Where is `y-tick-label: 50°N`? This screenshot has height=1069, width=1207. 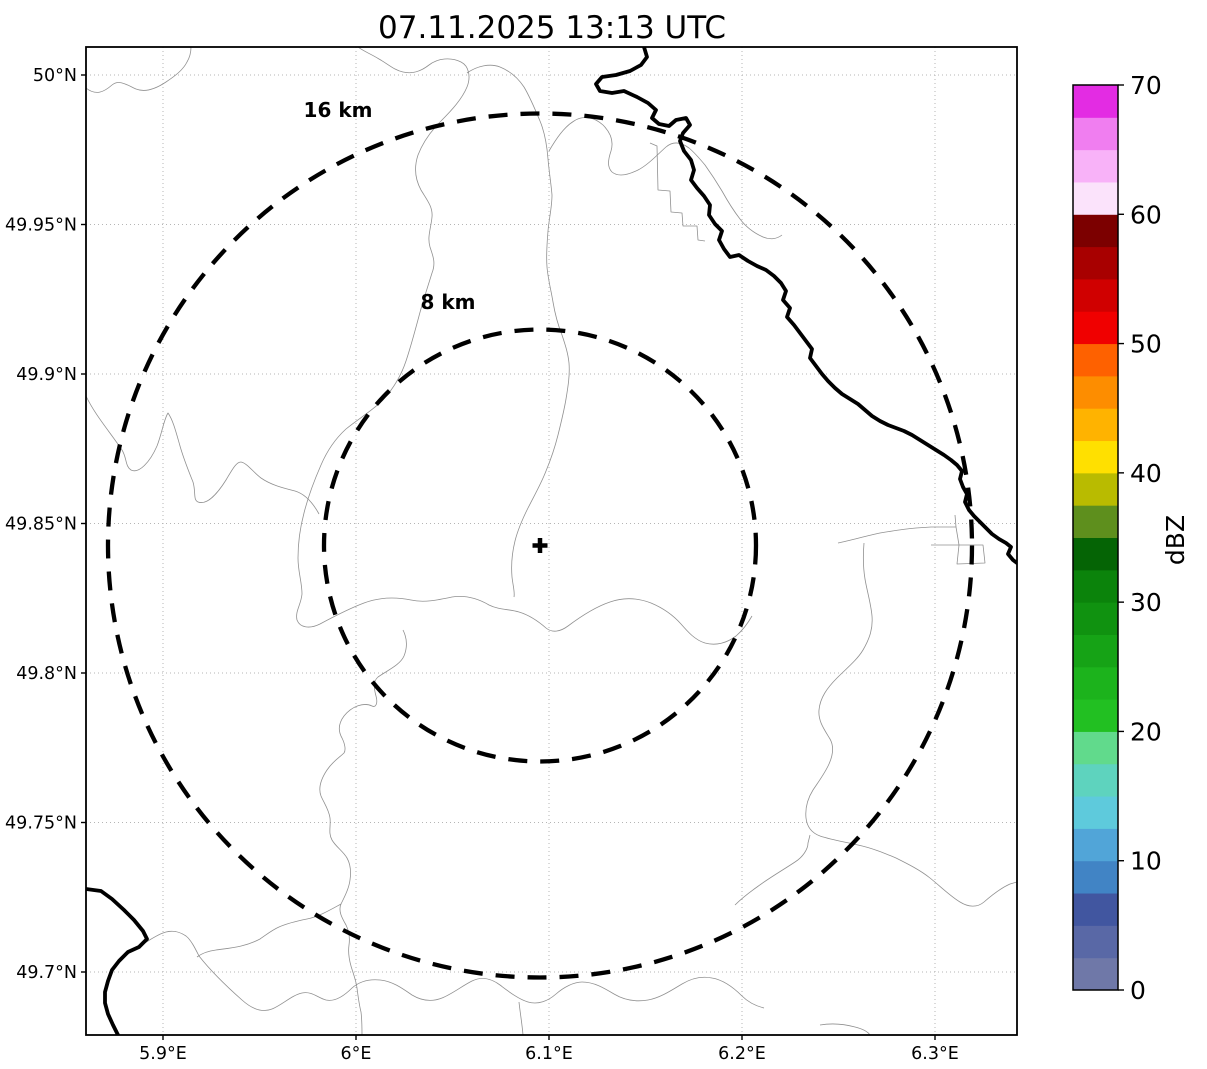
y-tick-label: 50°N is located at coordinates (55, 76).